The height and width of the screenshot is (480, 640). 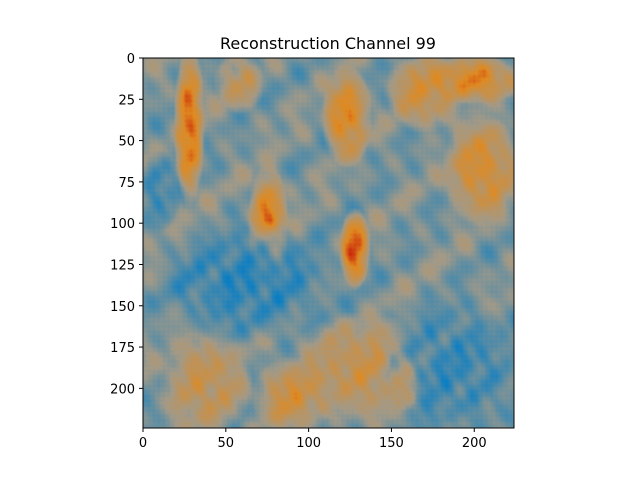 What do you see at coordinates (391, 443) in the screenshot?
I see `x-tick-label: 150` at bounding box center [391, 443].